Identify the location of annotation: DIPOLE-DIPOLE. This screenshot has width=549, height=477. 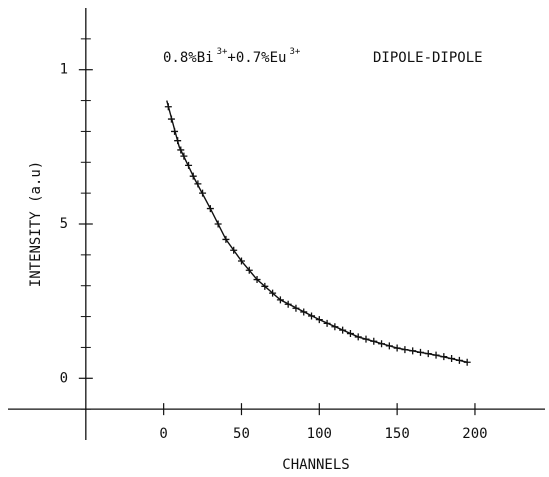
(428, 58).